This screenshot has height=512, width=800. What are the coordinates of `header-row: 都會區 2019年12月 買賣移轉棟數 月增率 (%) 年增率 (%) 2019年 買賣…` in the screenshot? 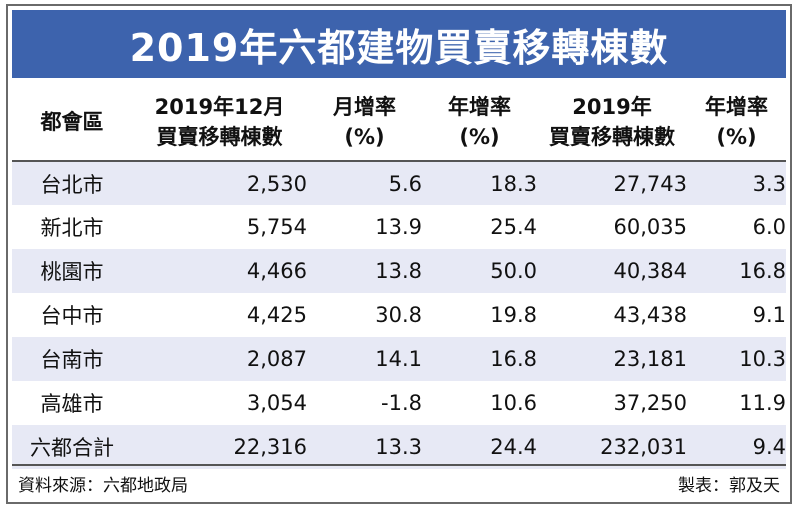 It's located at (399, 123).